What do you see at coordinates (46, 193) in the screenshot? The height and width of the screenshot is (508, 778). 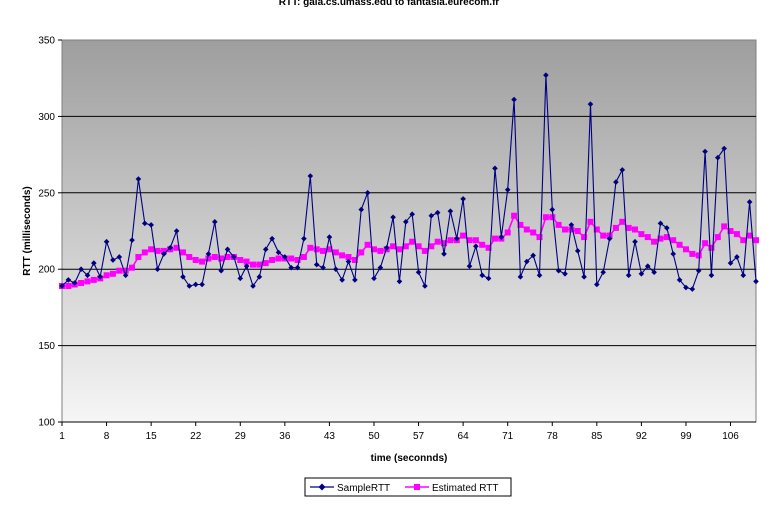 I see `y-tick-label: 250` at bounding box center [46, 193].